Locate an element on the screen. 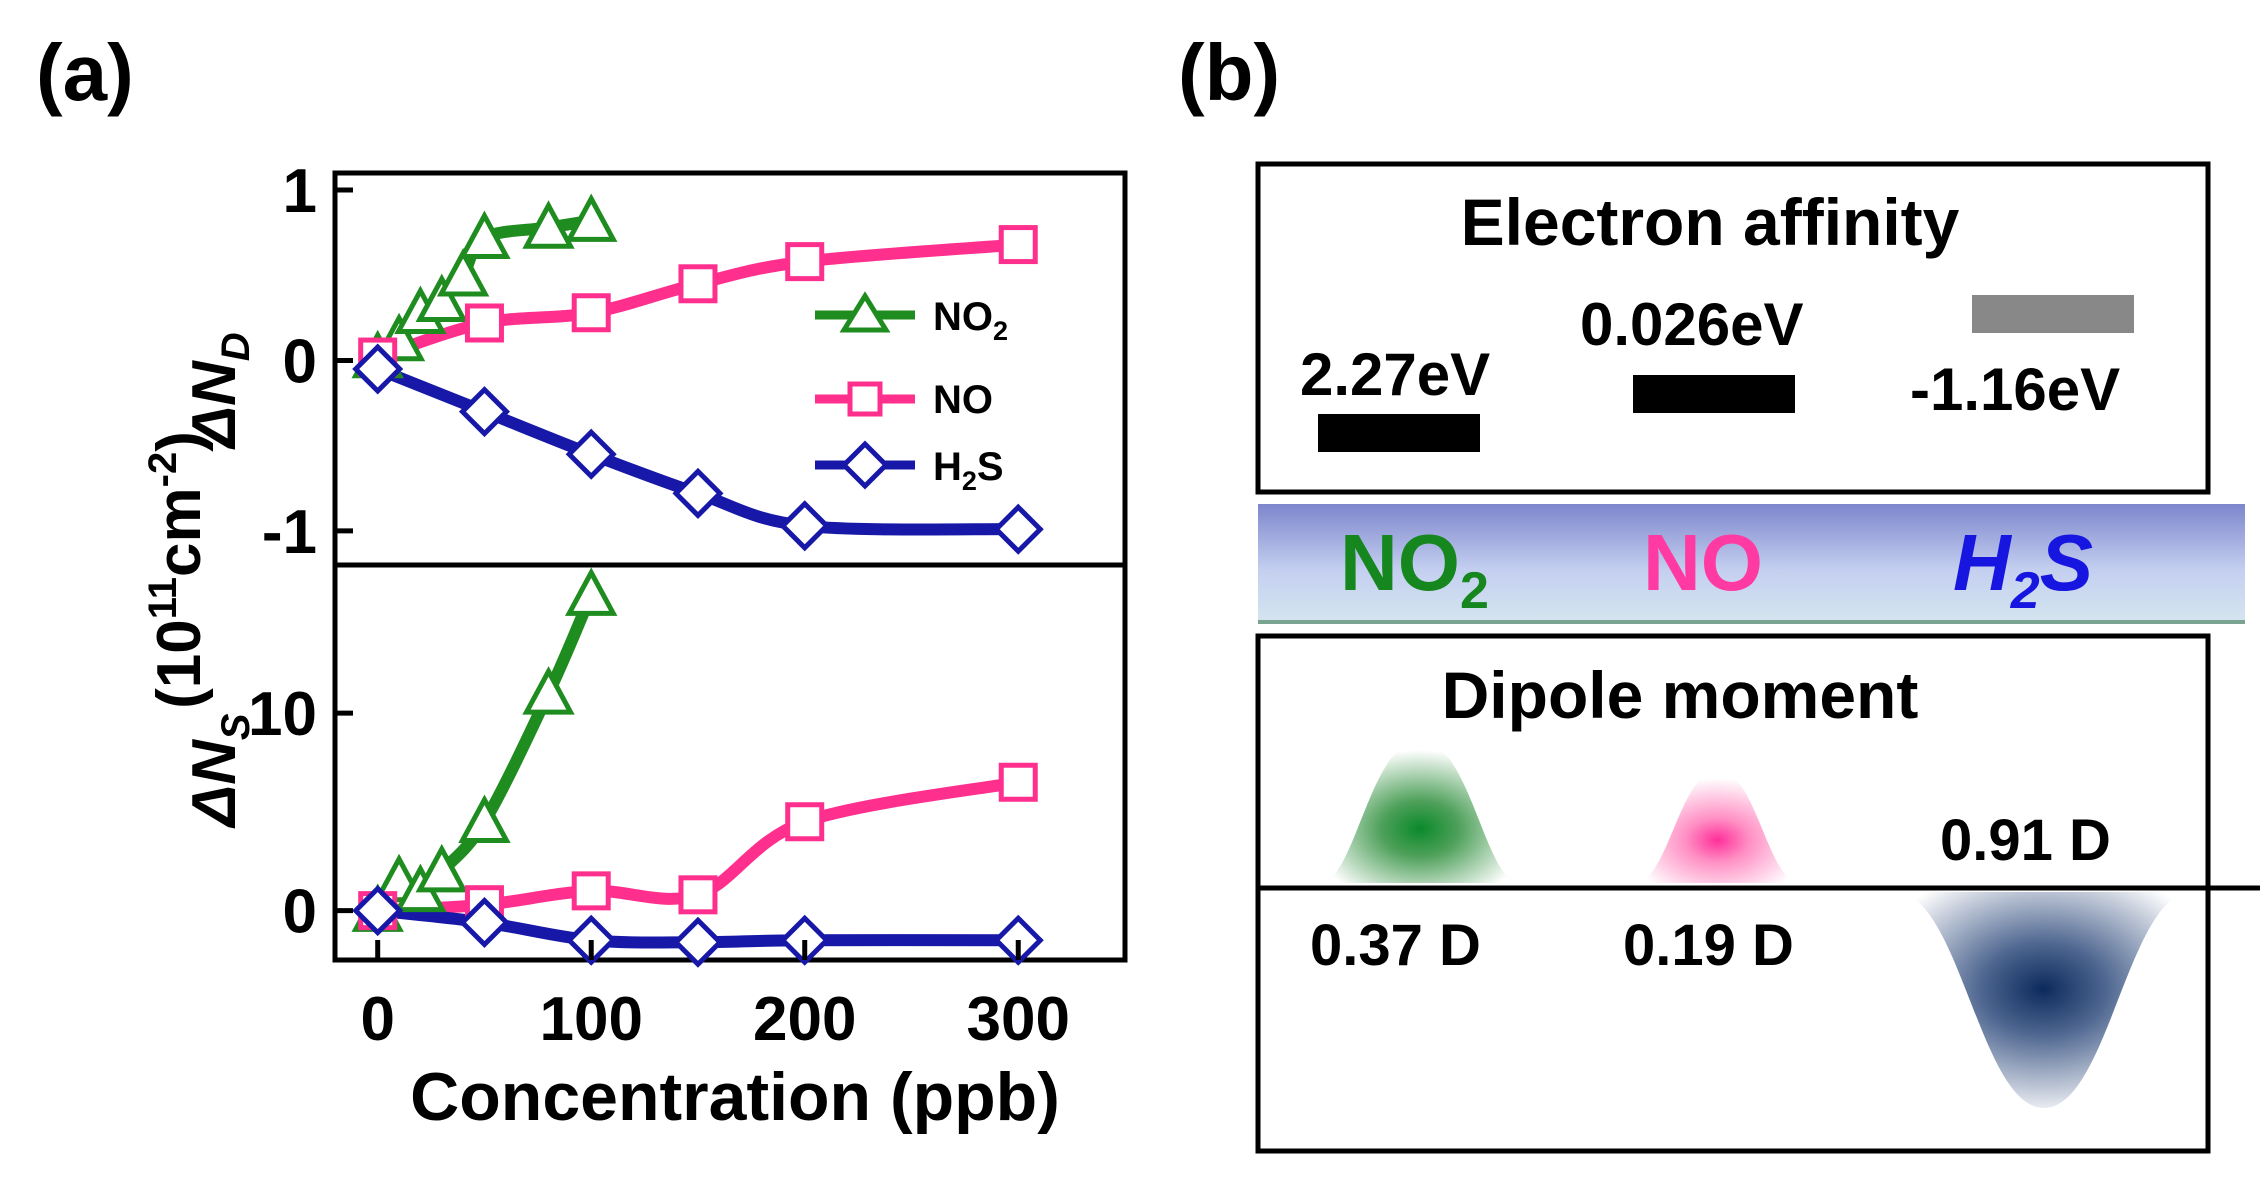 This screenshot has height=1186, width=2260. dipole-label-h2s: 0.91 D is located at coordinates (2025, 840).